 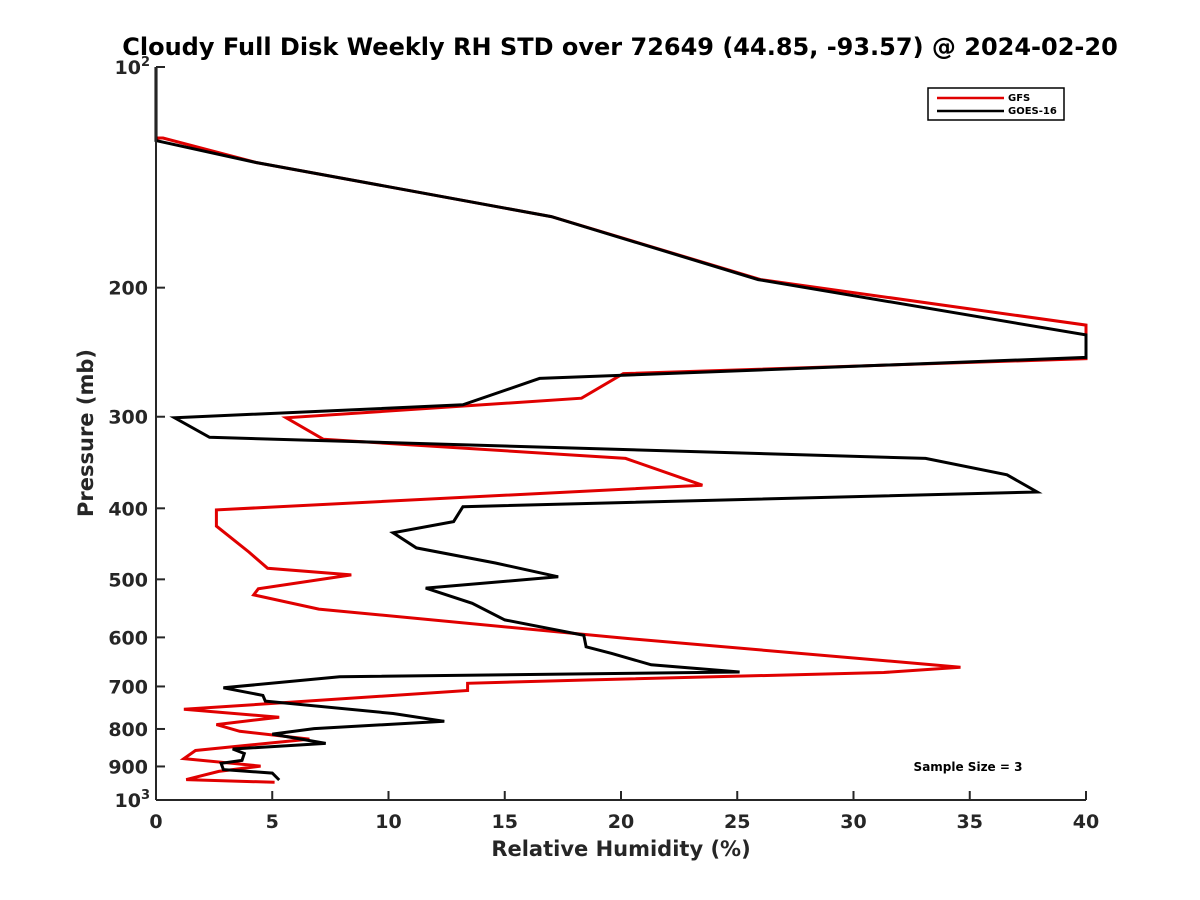 What do you see at coordinates (1086, 822) in the screenshot?
I see `x-tick-label: 40` at bounding box center [1086, 822].